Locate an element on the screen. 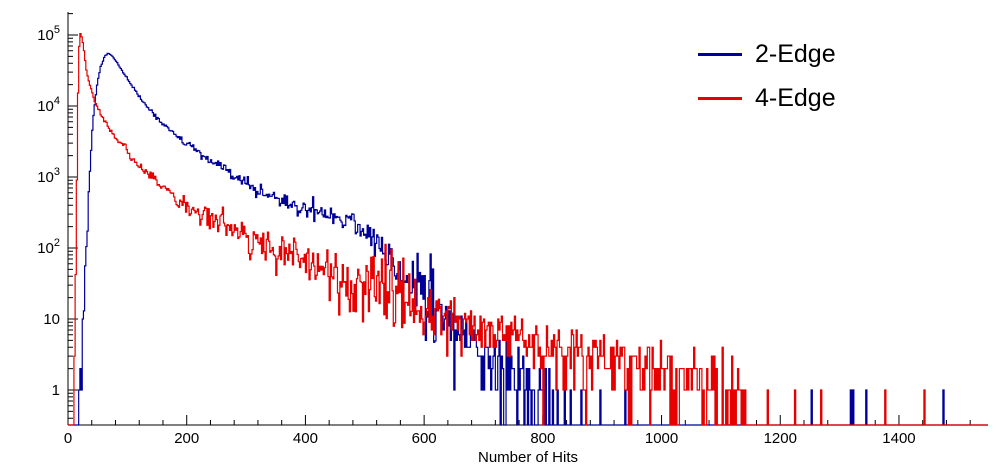 The image size is (996, 472). y-tick-label: 10² is located at coordinates (48, 247).